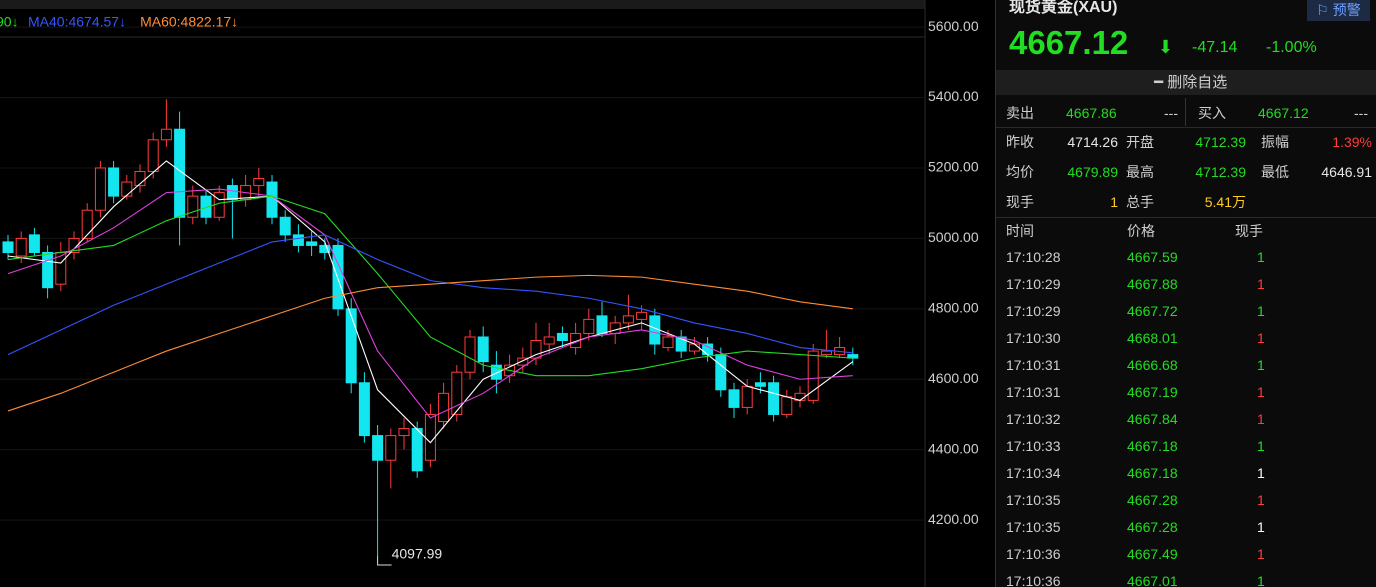  I want to click on low-annotation-line, so click(384, 561).